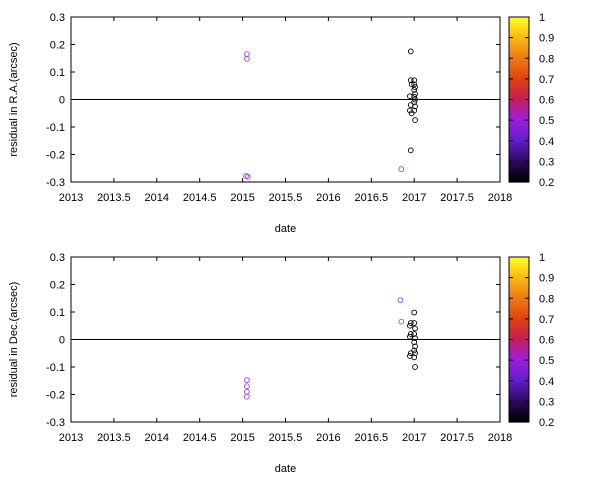 The image size is (600, 480). Describe the element at coordinates (546, 423) in the screenshot. I see `colorbar-tick-label: 0.2` at that location.